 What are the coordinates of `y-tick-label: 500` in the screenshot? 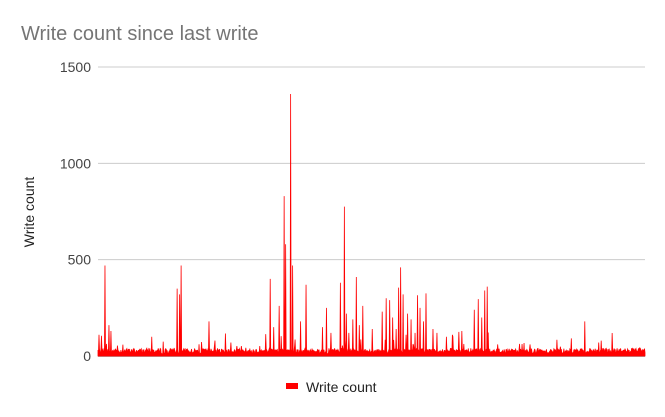 It's located at (80, 260).